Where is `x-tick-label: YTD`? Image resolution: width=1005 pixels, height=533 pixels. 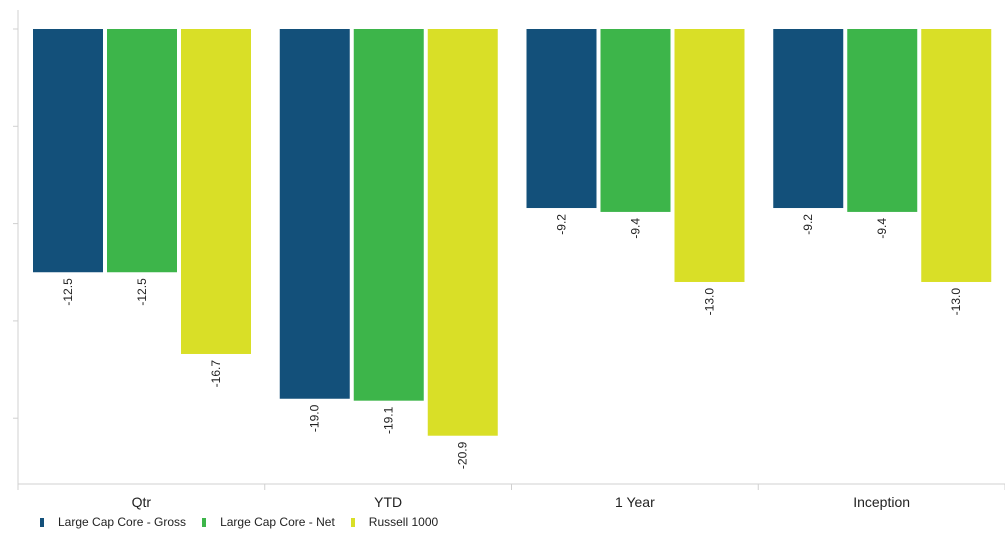
x-tick-label: YTD is located at coordinates (388, 502).